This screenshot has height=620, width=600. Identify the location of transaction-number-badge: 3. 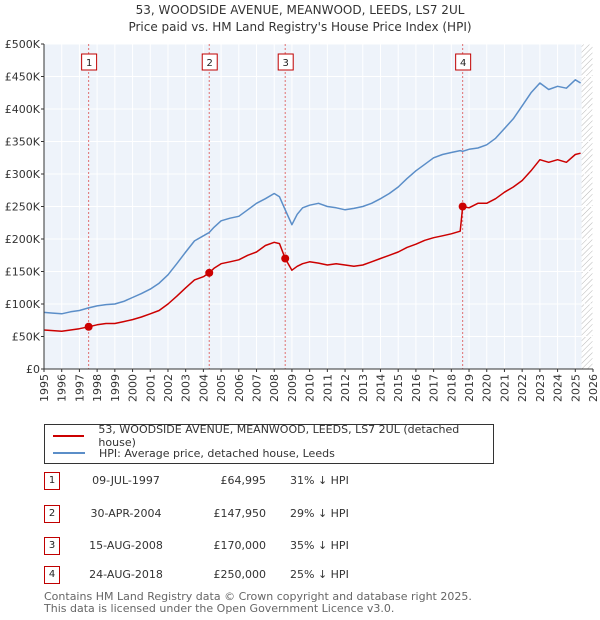
(52, 546).